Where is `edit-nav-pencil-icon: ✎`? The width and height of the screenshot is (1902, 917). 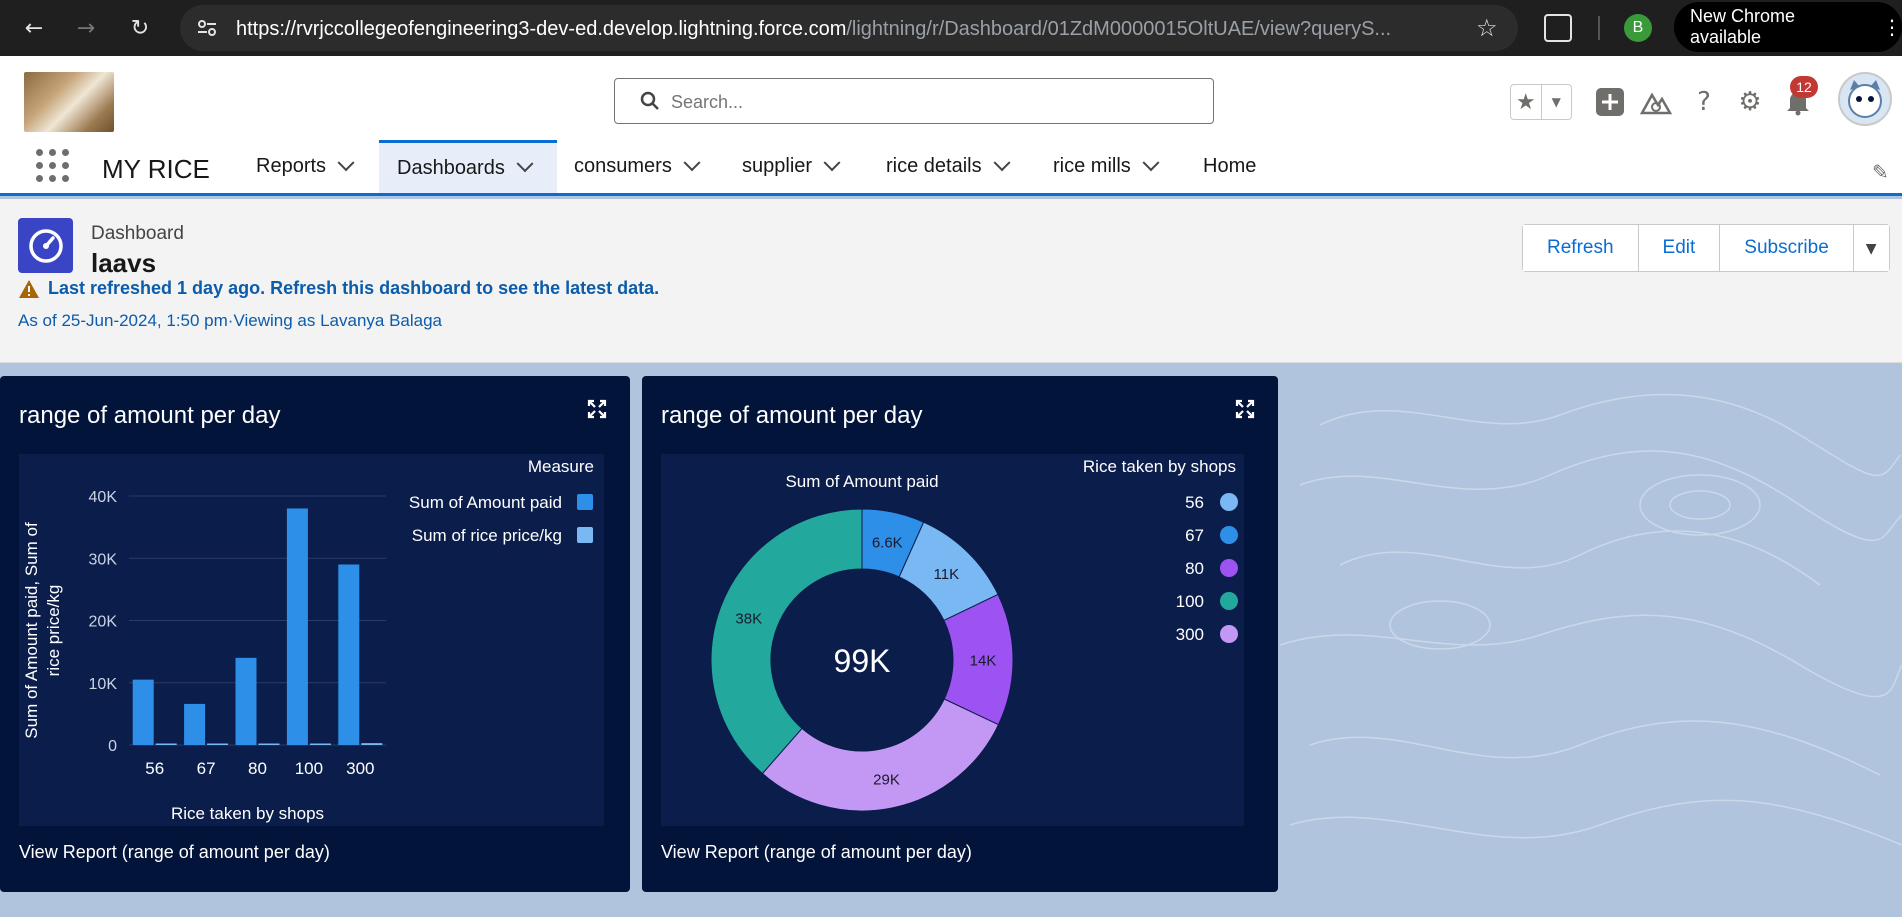 edit-nav-pencil-icon: ✎ is located at coordinates (1880, 172).